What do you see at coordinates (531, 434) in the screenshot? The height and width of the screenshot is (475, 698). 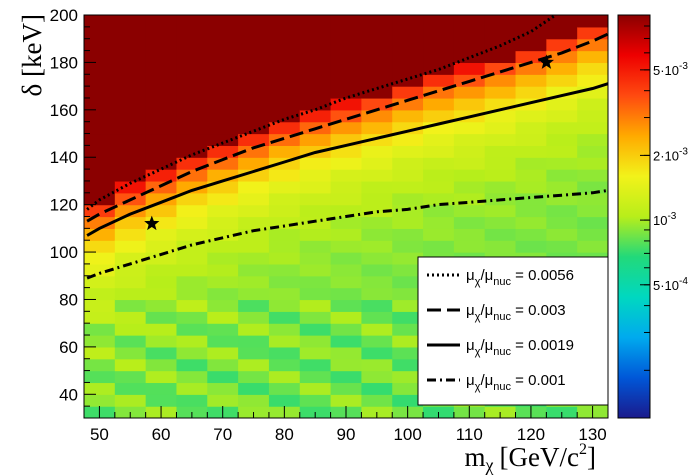 I see `x-tick-label: 120` at bounding box center [531, 434].